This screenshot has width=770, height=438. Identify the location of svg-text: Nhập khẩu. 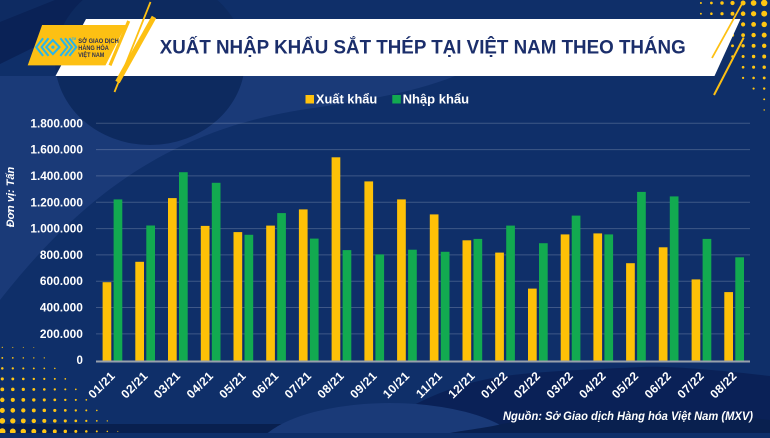
(436, 100).